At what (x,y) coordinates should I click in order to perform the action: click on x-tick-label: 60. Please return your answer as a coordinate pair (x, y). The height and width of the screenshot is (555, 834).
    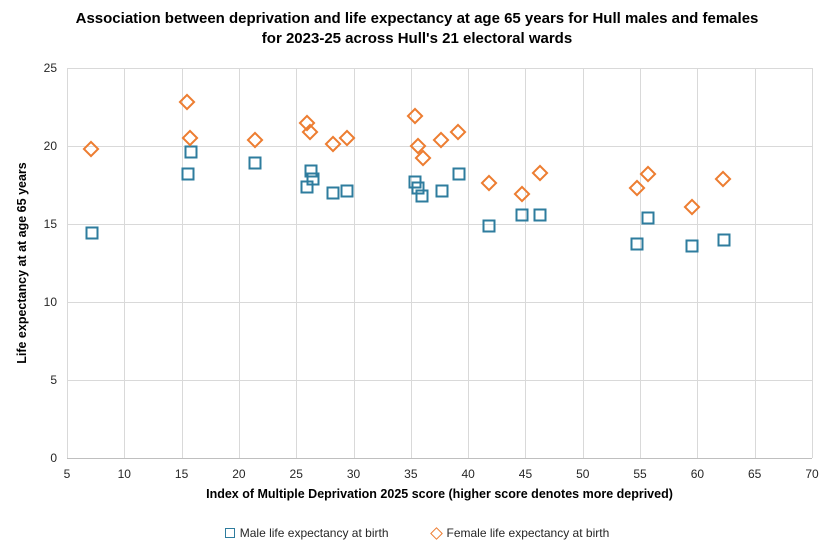
    Looking at the image, I should click on (697, 474).